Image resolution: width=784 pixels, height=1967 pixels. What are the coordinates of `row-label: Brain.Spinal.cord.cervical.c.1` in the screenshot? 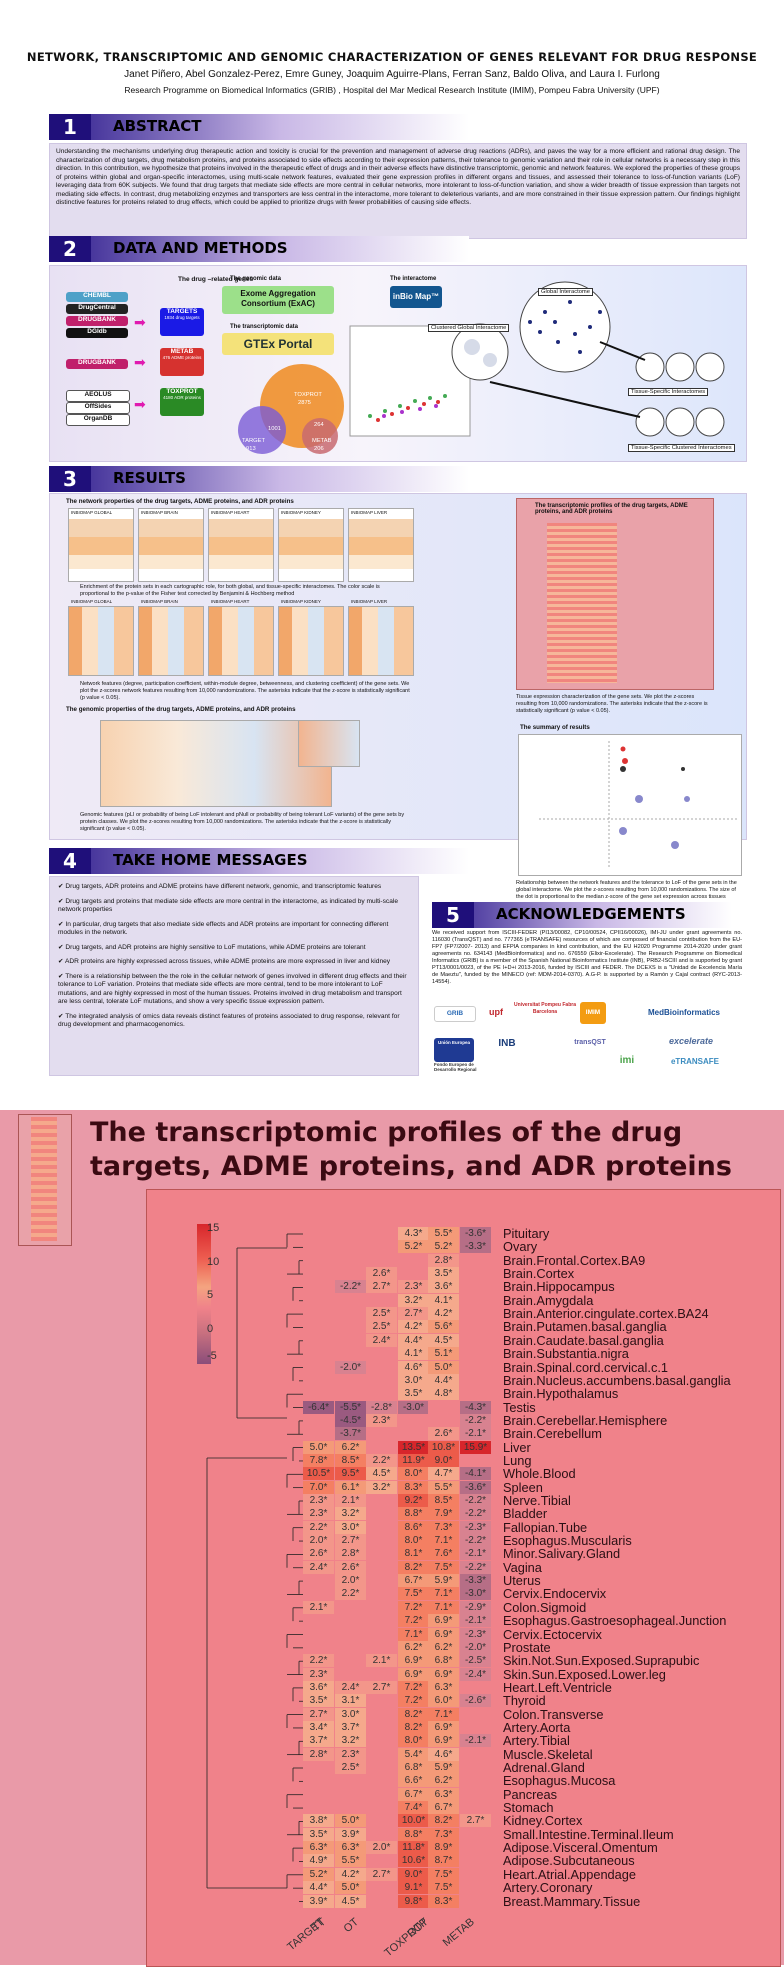 It's located at (586, 1367).